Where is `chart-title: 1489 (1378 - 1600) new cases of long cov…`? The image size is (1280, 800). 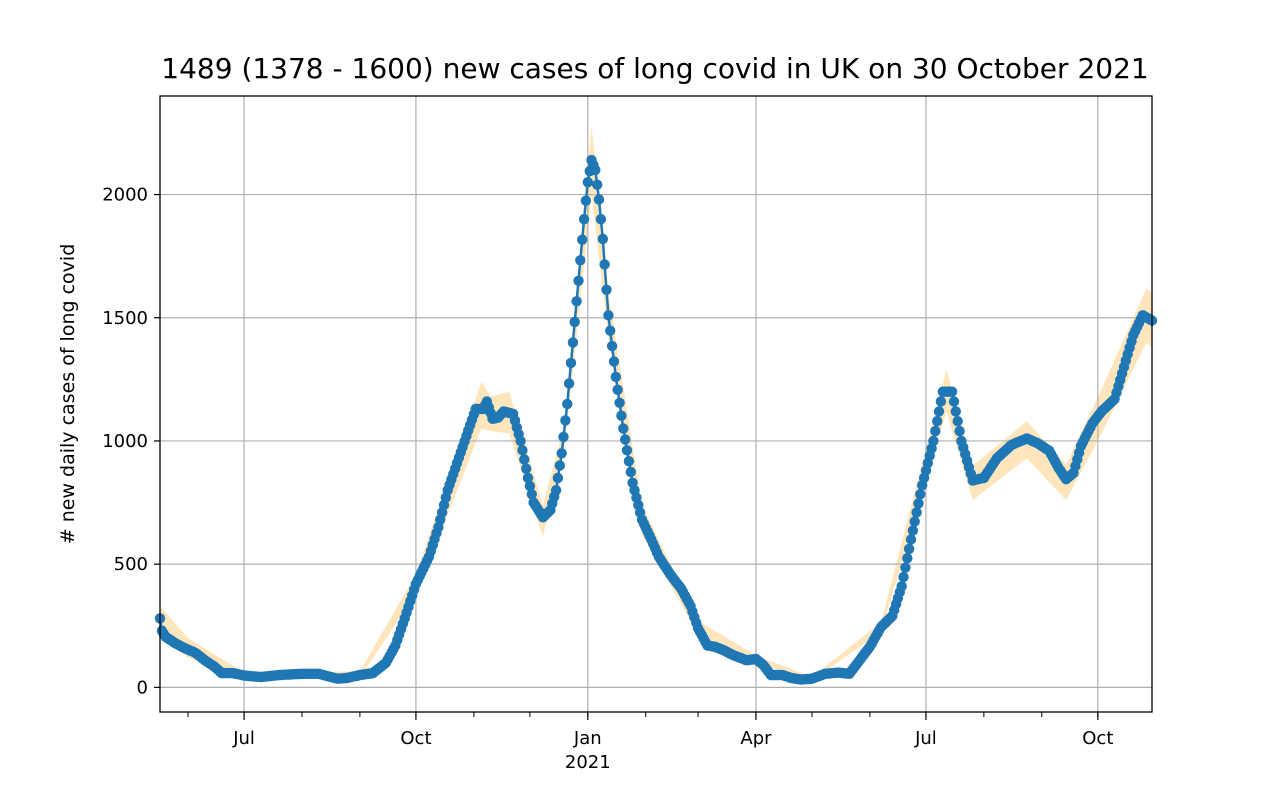 chart-title: 1489 (1378 - 1600) new cases of long cov… is located at coordinates (655, 68).